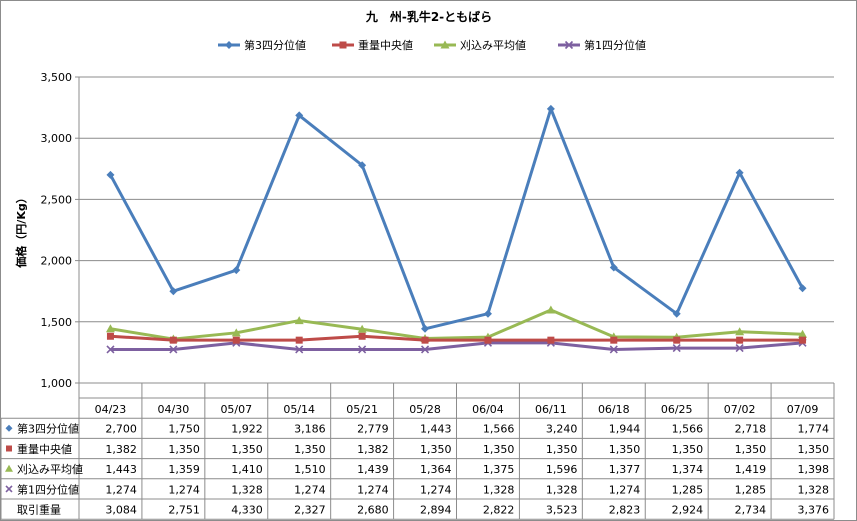 This screenshot has width=857, height=521. What do you see at coordinates (740, 409) in the screenshot?
I see `x-tick-label: 07/02` at bounding box center [740, 409].